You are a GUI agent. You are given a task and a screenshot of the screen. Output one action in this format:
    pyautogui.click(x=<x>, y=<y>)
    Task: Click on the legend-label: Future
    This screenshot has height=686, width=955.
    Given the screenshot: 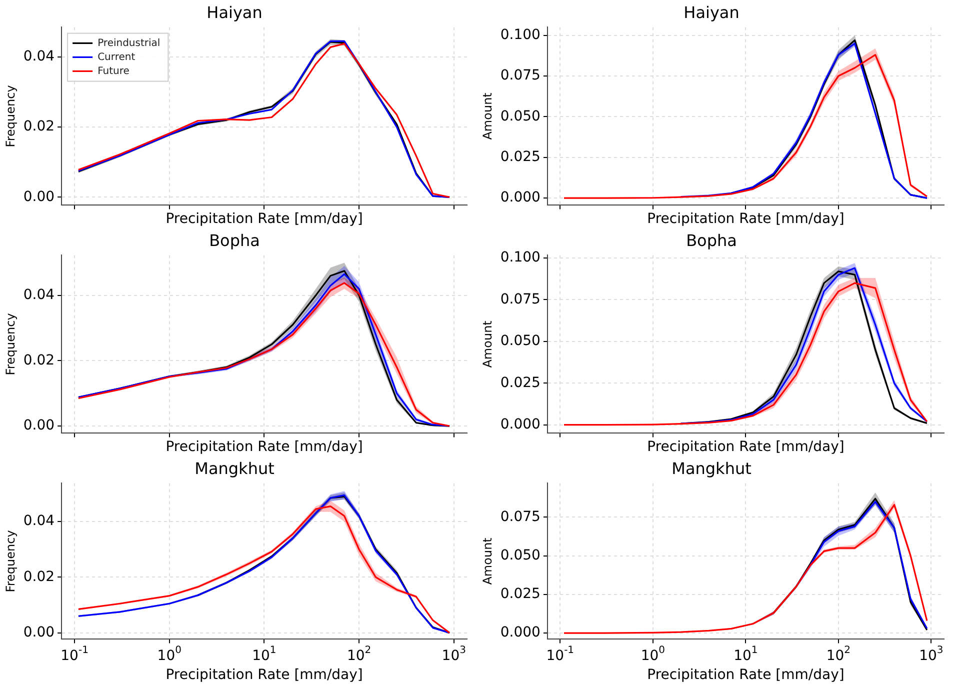 What is the action you would take?
    pyautogui.click(x=114, y=71)
    